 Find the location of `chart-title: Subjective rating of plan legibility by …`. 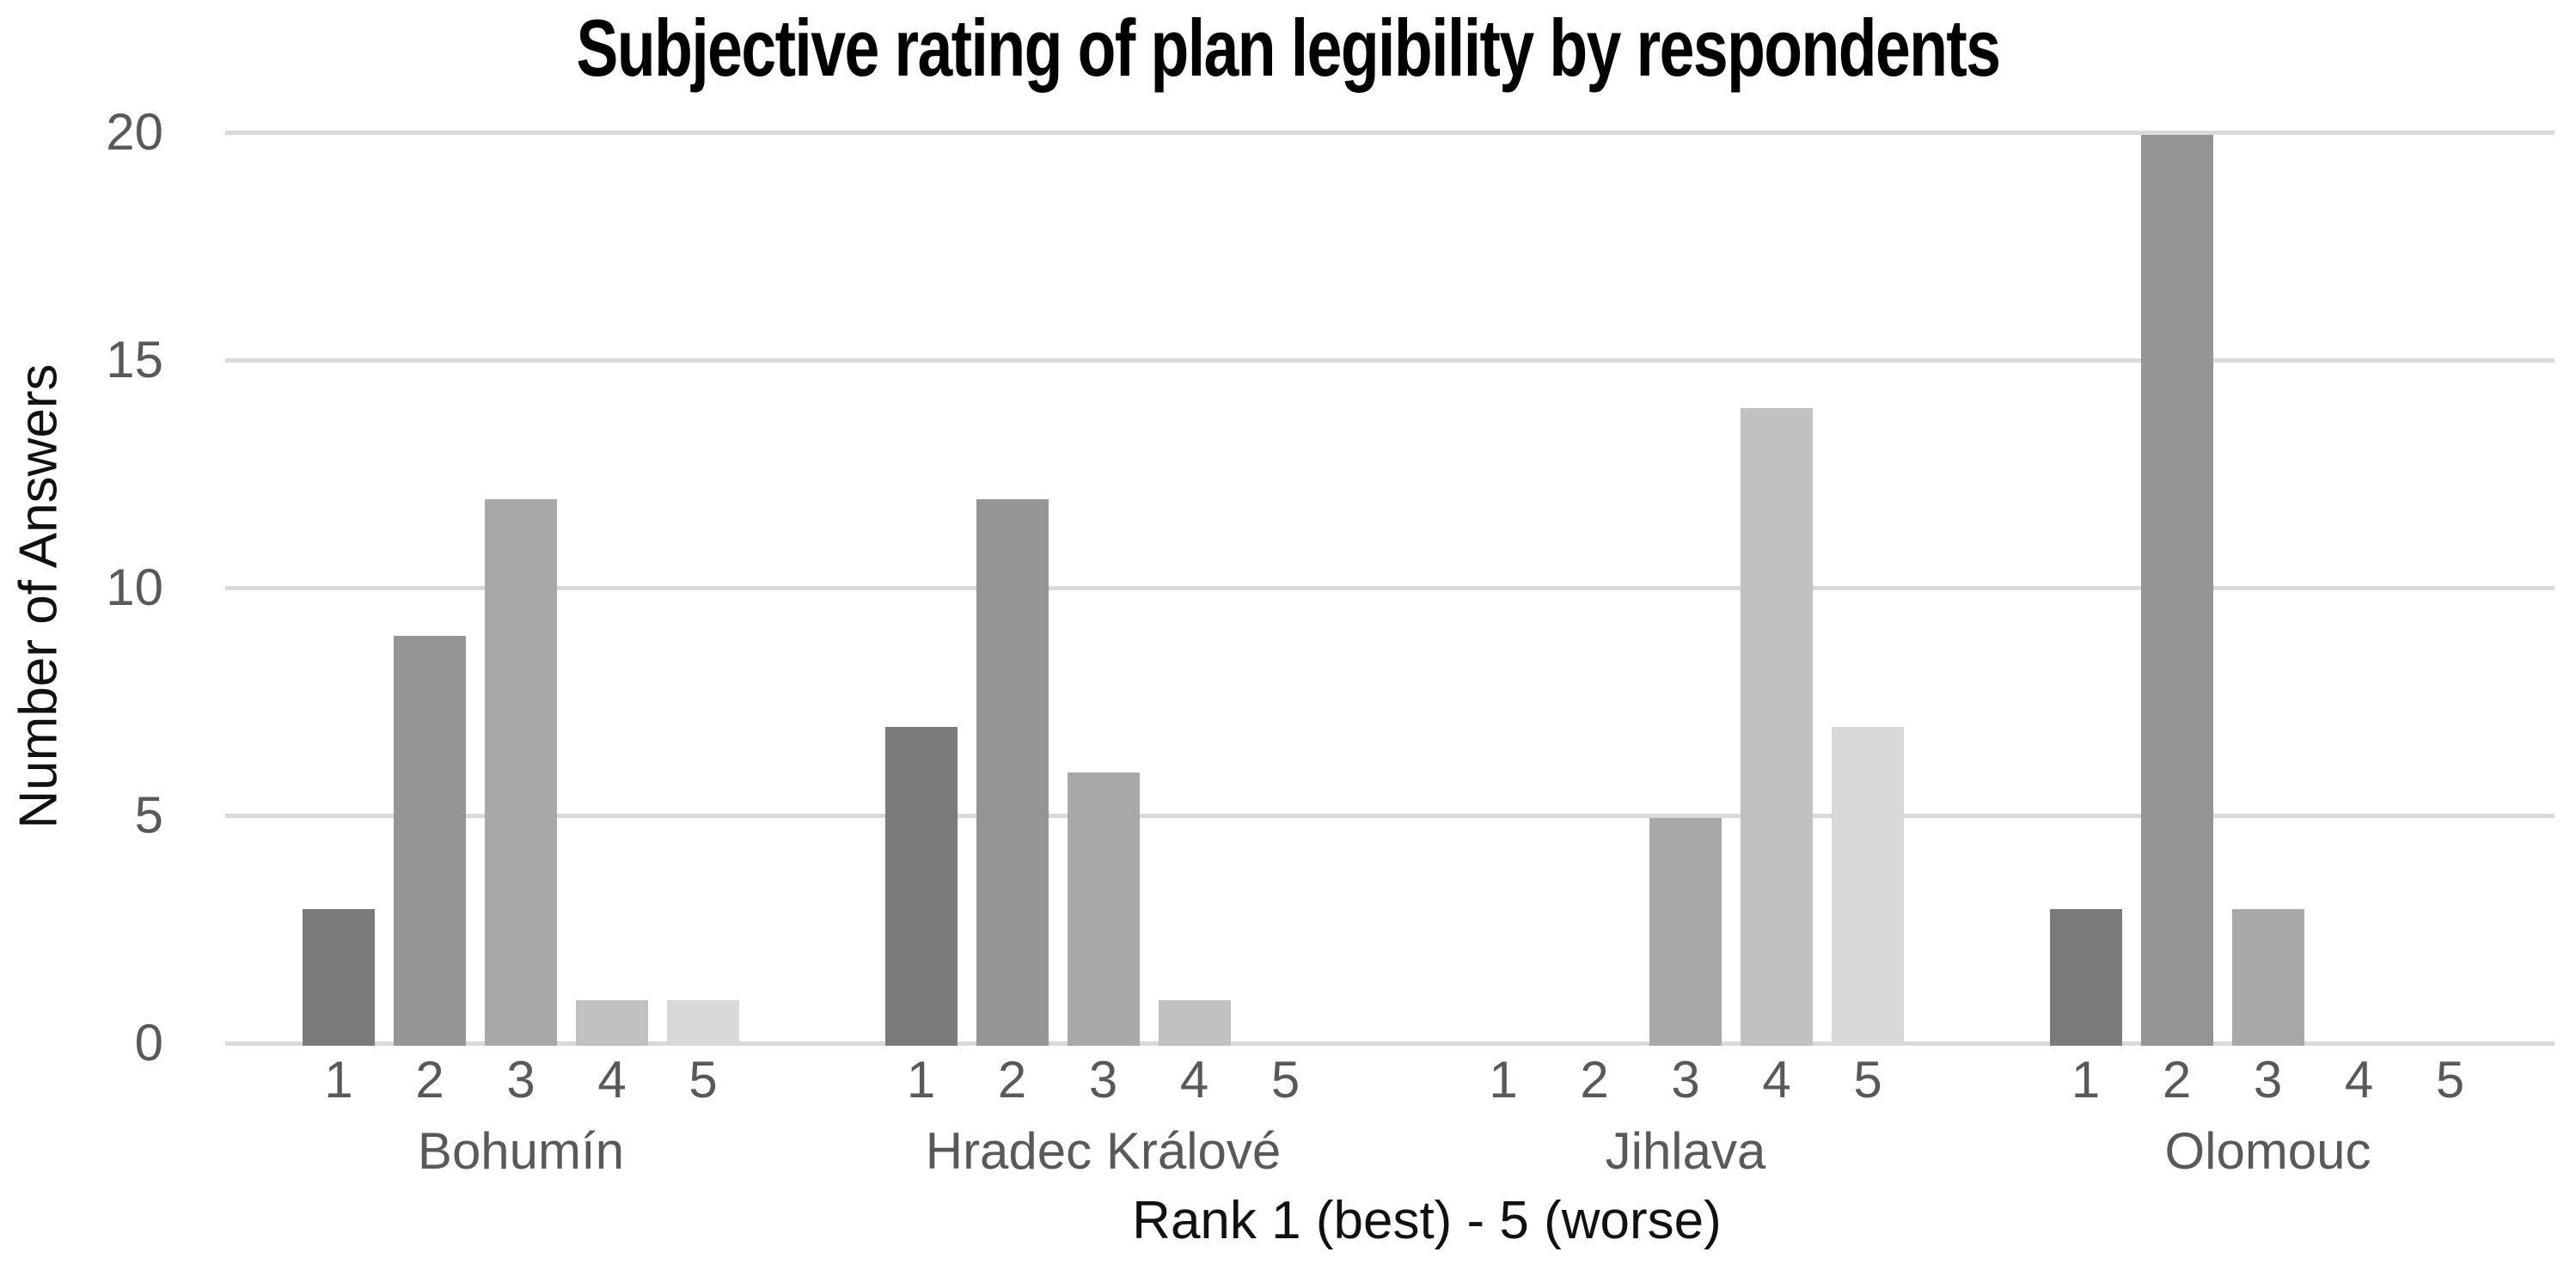

chart-title: Subjective rating of plan legibility by … is located at coordinates (1288, 48).